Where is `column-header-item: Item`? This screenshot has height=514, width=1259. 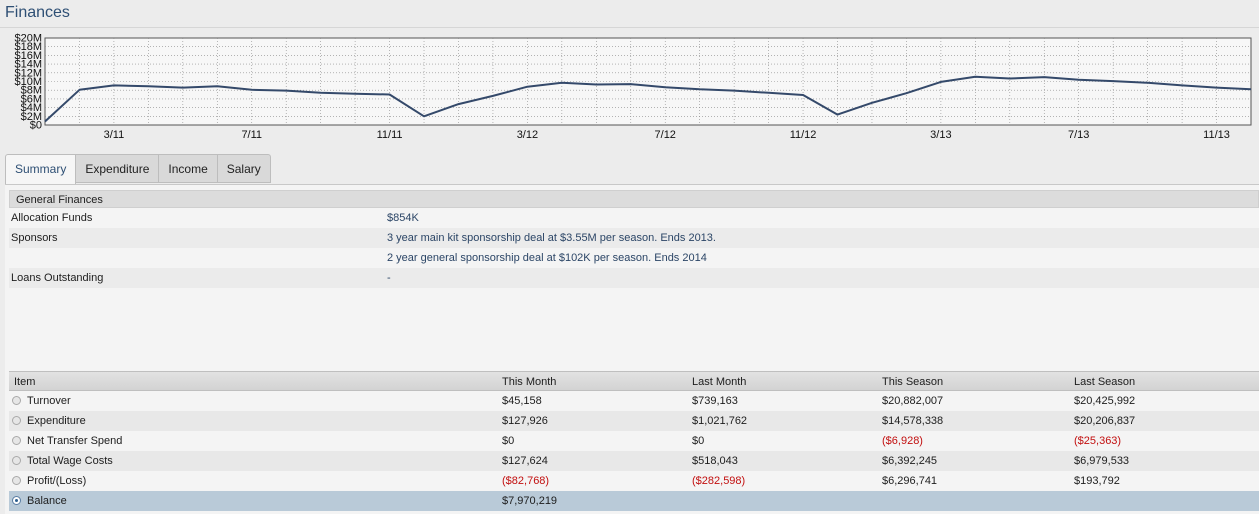
column-header-item: Item is located at coordinates (25, 382).